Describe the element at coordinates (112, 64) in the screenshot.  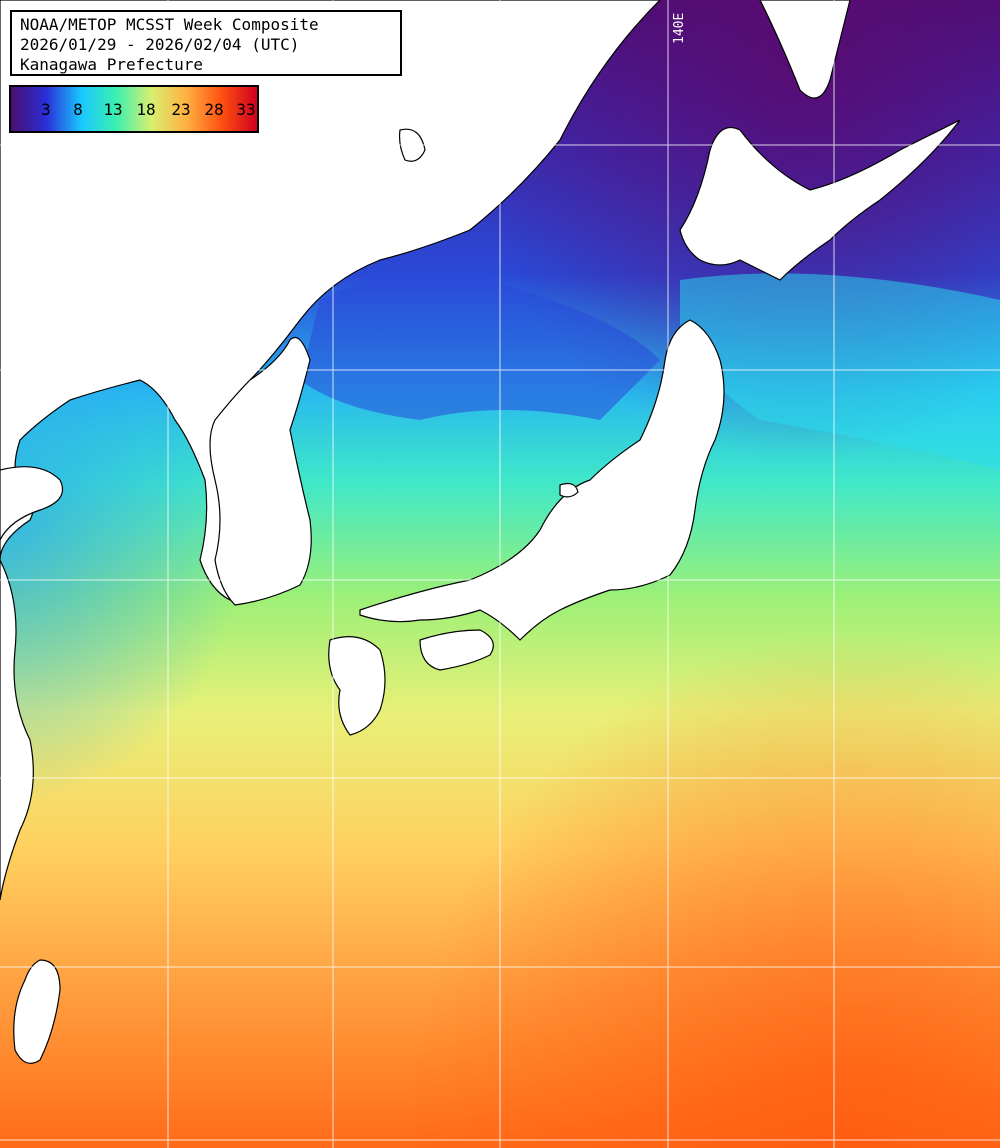
I see `title-line-3: Kanagawa Prefecture` at that location.